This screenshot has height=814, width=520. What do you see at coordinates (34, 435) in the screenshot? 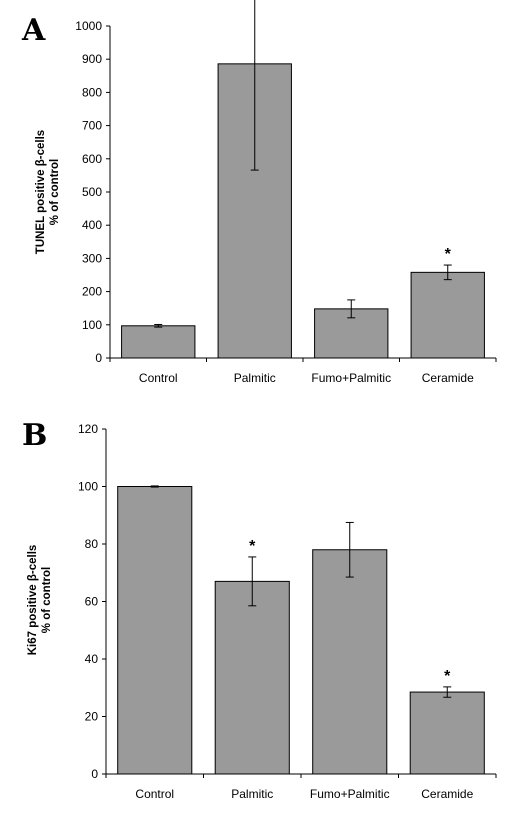
I see `panel-label-b: B` at bounding box center [34, 435].